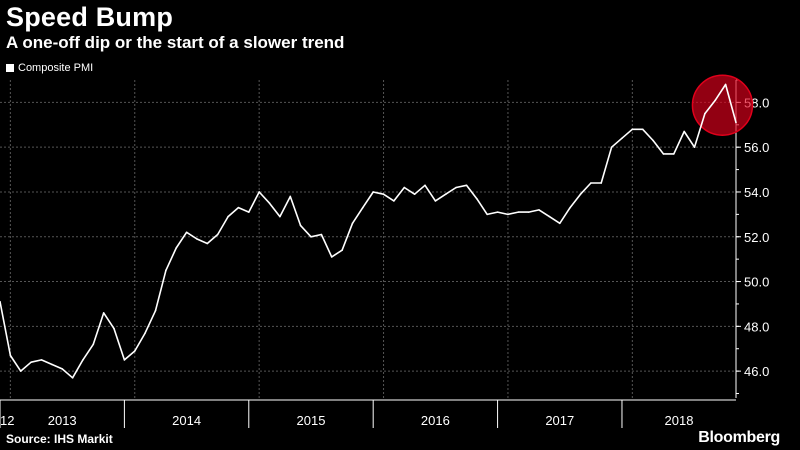  Describe the element at coordinates (756, 282) in the screenshot. I see `y-tick-label: 50.0` at that location.